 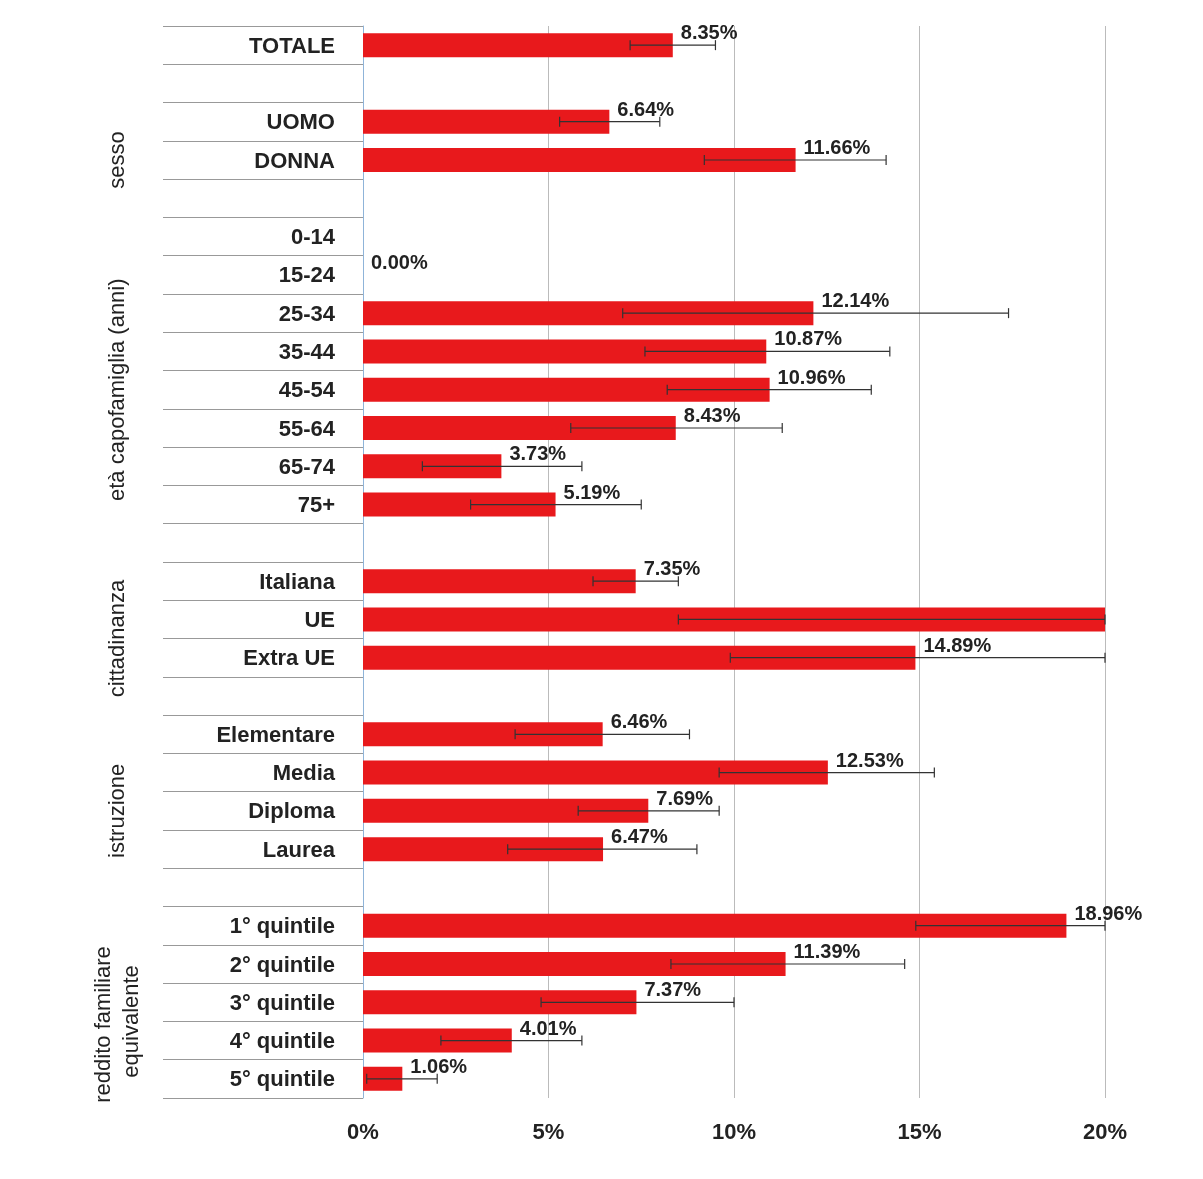 I want to click on x-tick-label: 15%, so click(x=919, y=1131).